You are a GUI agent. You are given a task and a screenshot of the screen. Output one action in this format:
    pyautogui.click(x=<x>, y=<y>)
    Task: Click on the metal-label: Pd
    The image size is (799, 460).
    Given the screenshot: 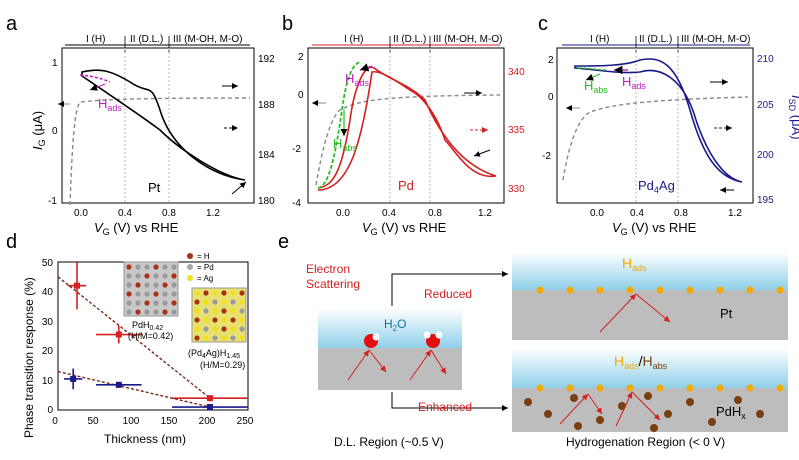 What is the action you would take?
    pyautogui.click(x=406, y=185)
    